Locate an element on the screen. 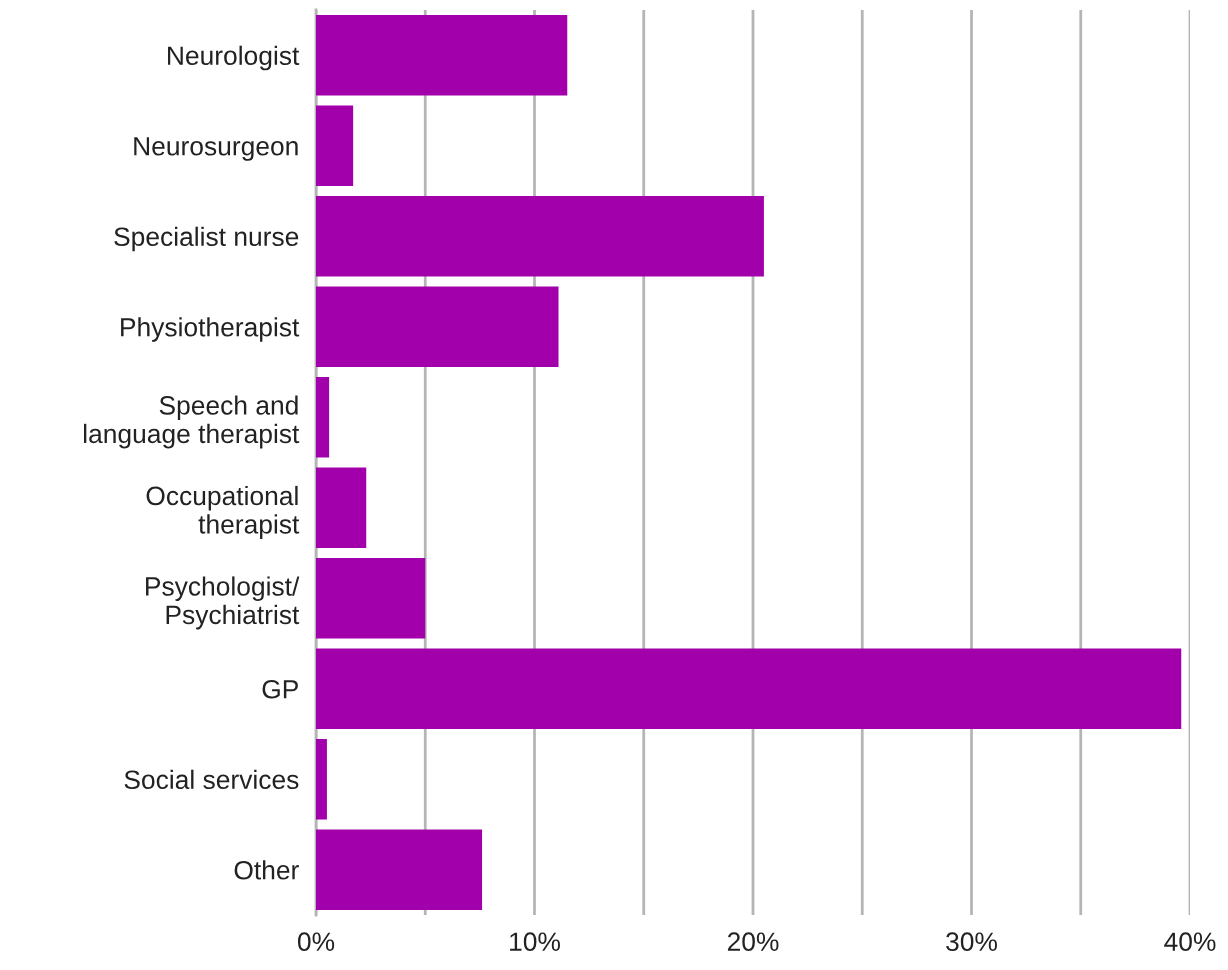 Image resolution: width=1228 pixels, height=970 pixels. y-tick-label: Other is located at coordinates (266, 870).